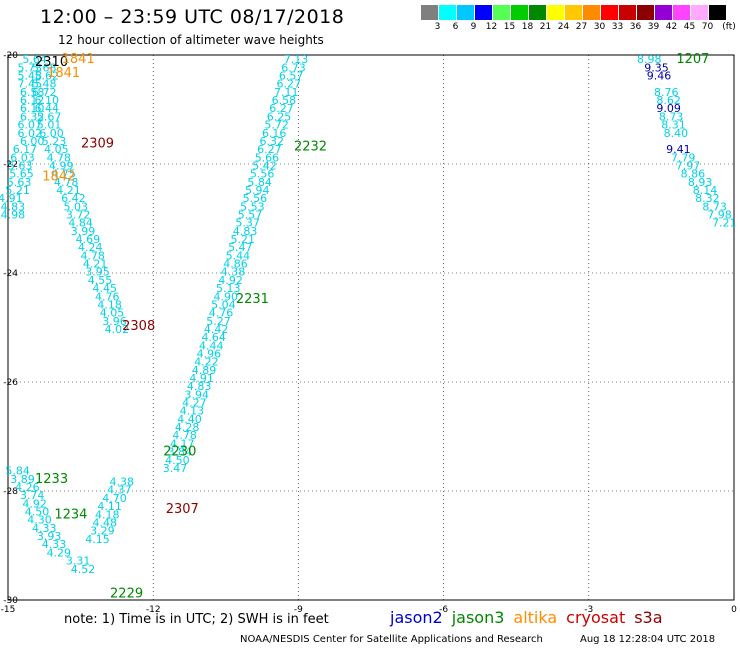 The height and width of the screenshot is (650, 740). What do you see at coordinates (235, 264) in the screenshot?
I see `swh-value: 4.86` at bounding box center [235, 264].